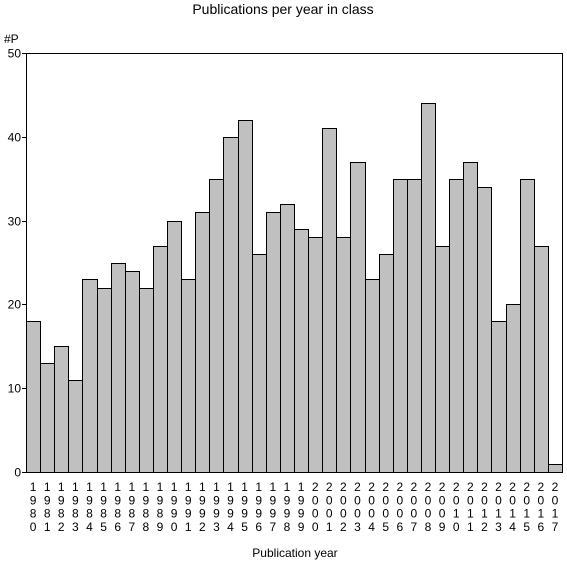 The width and height of the screenshot is (567, 572). I want to click on bar-1983, so click(75, 426).